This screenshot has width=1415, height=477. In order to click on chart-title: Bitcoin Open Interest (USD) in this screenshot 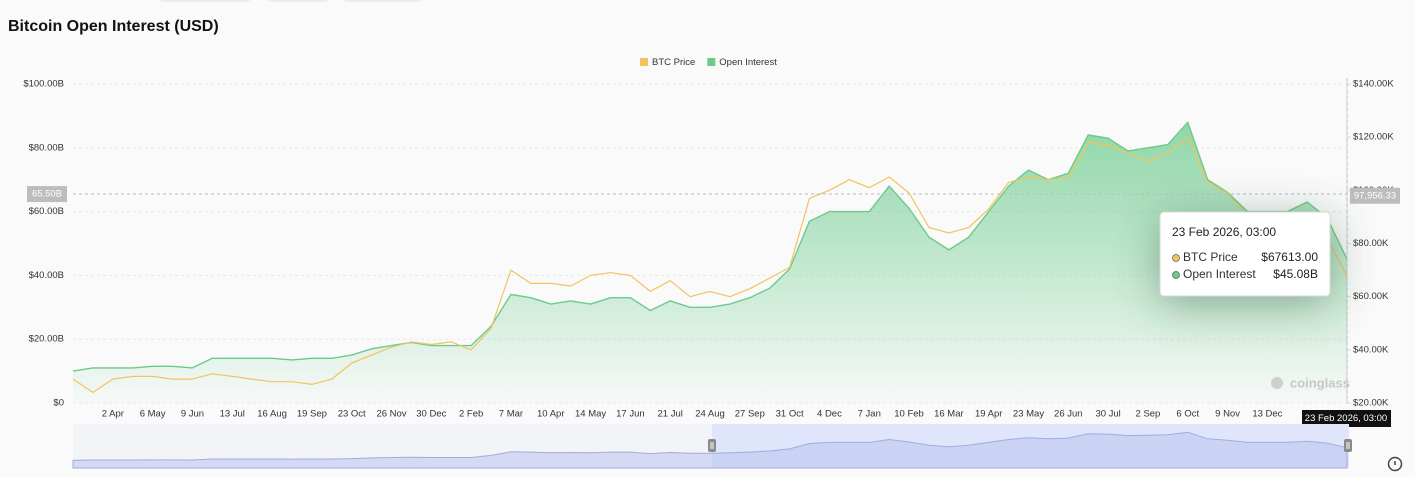, I will do `click(113, 26)`.